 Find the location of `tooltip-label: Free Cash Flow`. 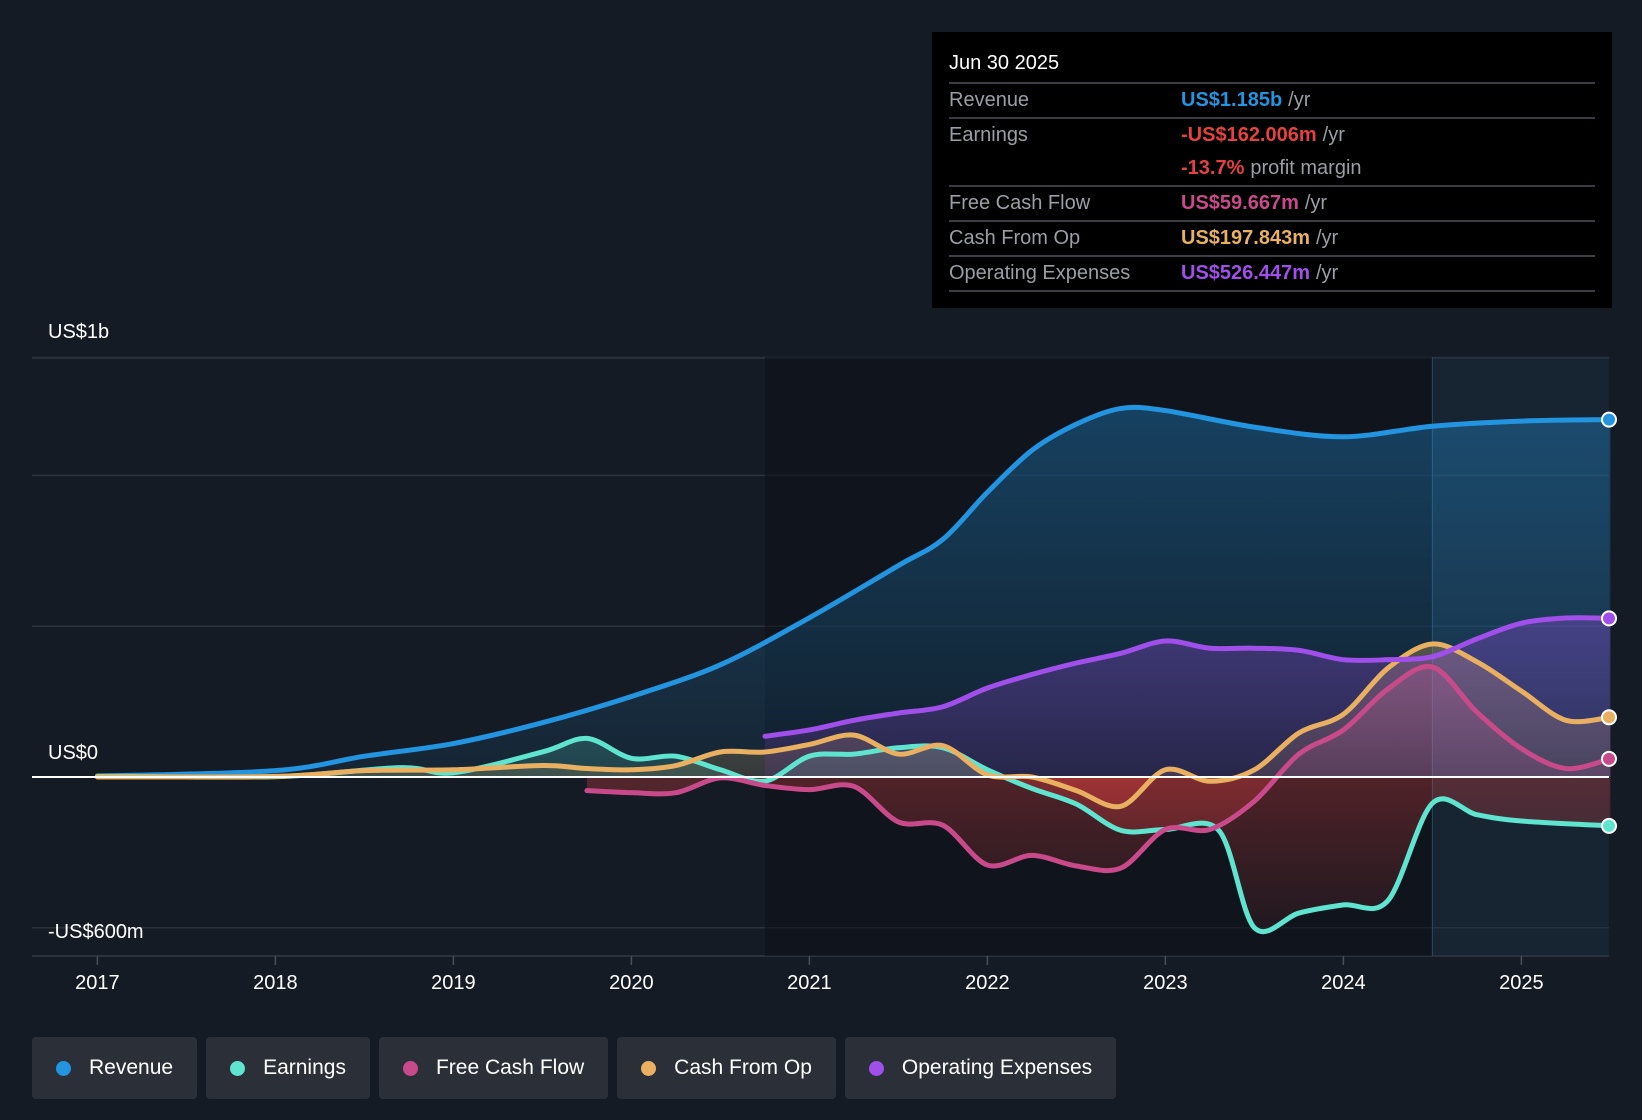

tooltip-label: Free Cash Flow is located at coordinates (1020, 203).